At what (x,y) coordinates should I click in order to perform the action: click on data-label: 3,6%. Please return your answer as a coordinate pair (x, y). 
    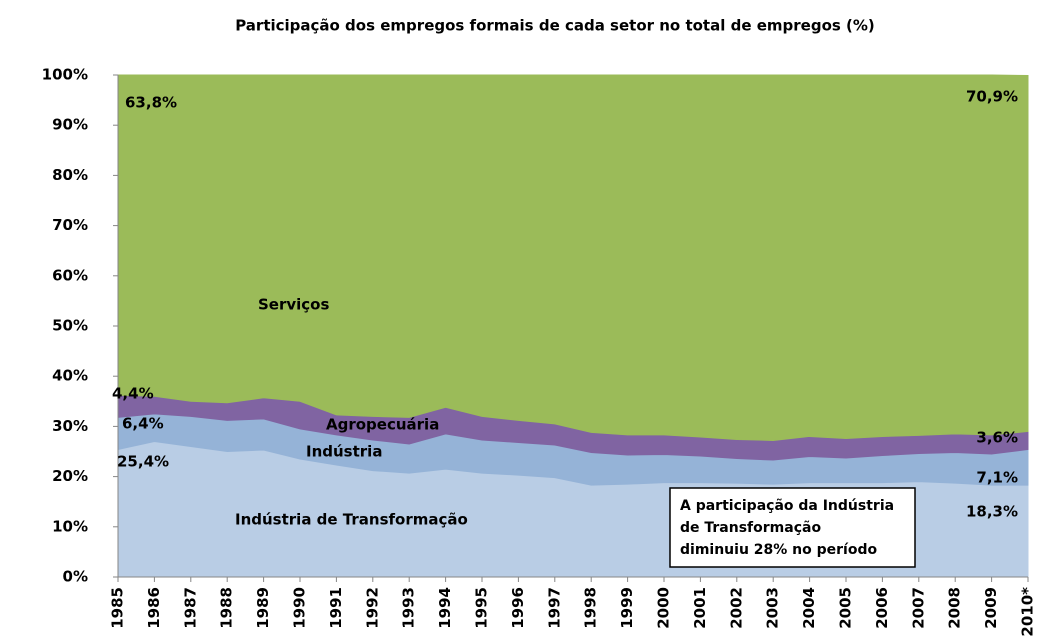
    Looking at the image, I should click on (997, 438).